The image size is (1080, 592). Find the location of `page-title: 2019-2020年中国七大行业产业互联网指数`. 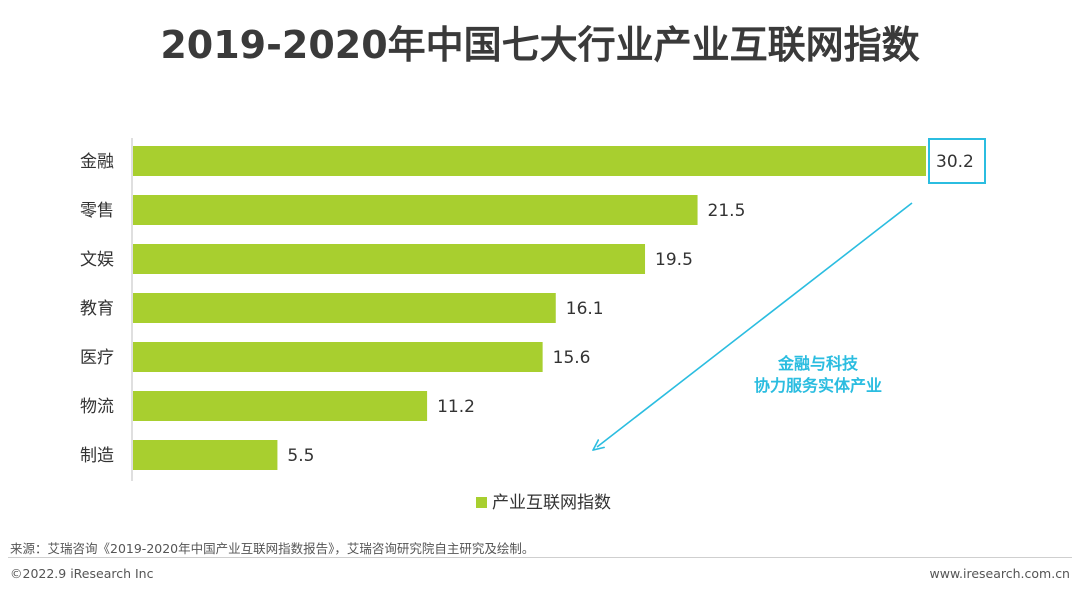

page-title: 2019-2020年中国七大行业产业互联网指数 is located at coordinates (540, 45).